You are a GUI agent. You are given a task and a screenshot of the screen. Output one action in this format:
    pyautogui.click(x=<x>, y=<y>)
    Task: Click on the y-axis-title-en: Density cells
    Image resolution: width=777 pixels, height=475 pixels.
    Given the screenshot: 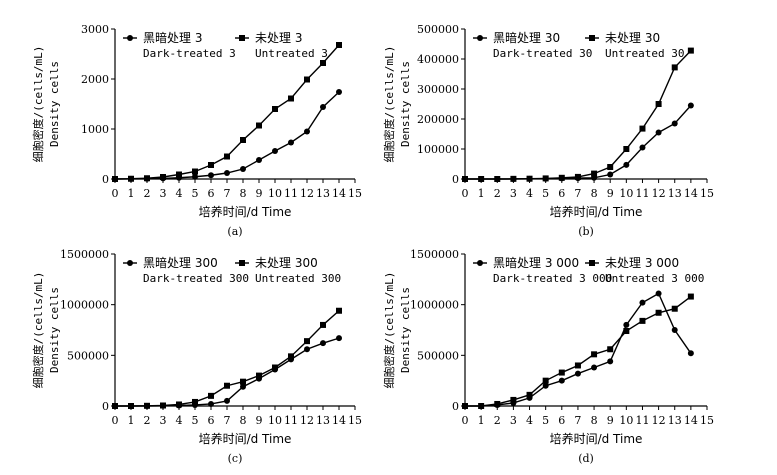 What is the action you would take?
    pyautogui.click(x=405, y=330)
    